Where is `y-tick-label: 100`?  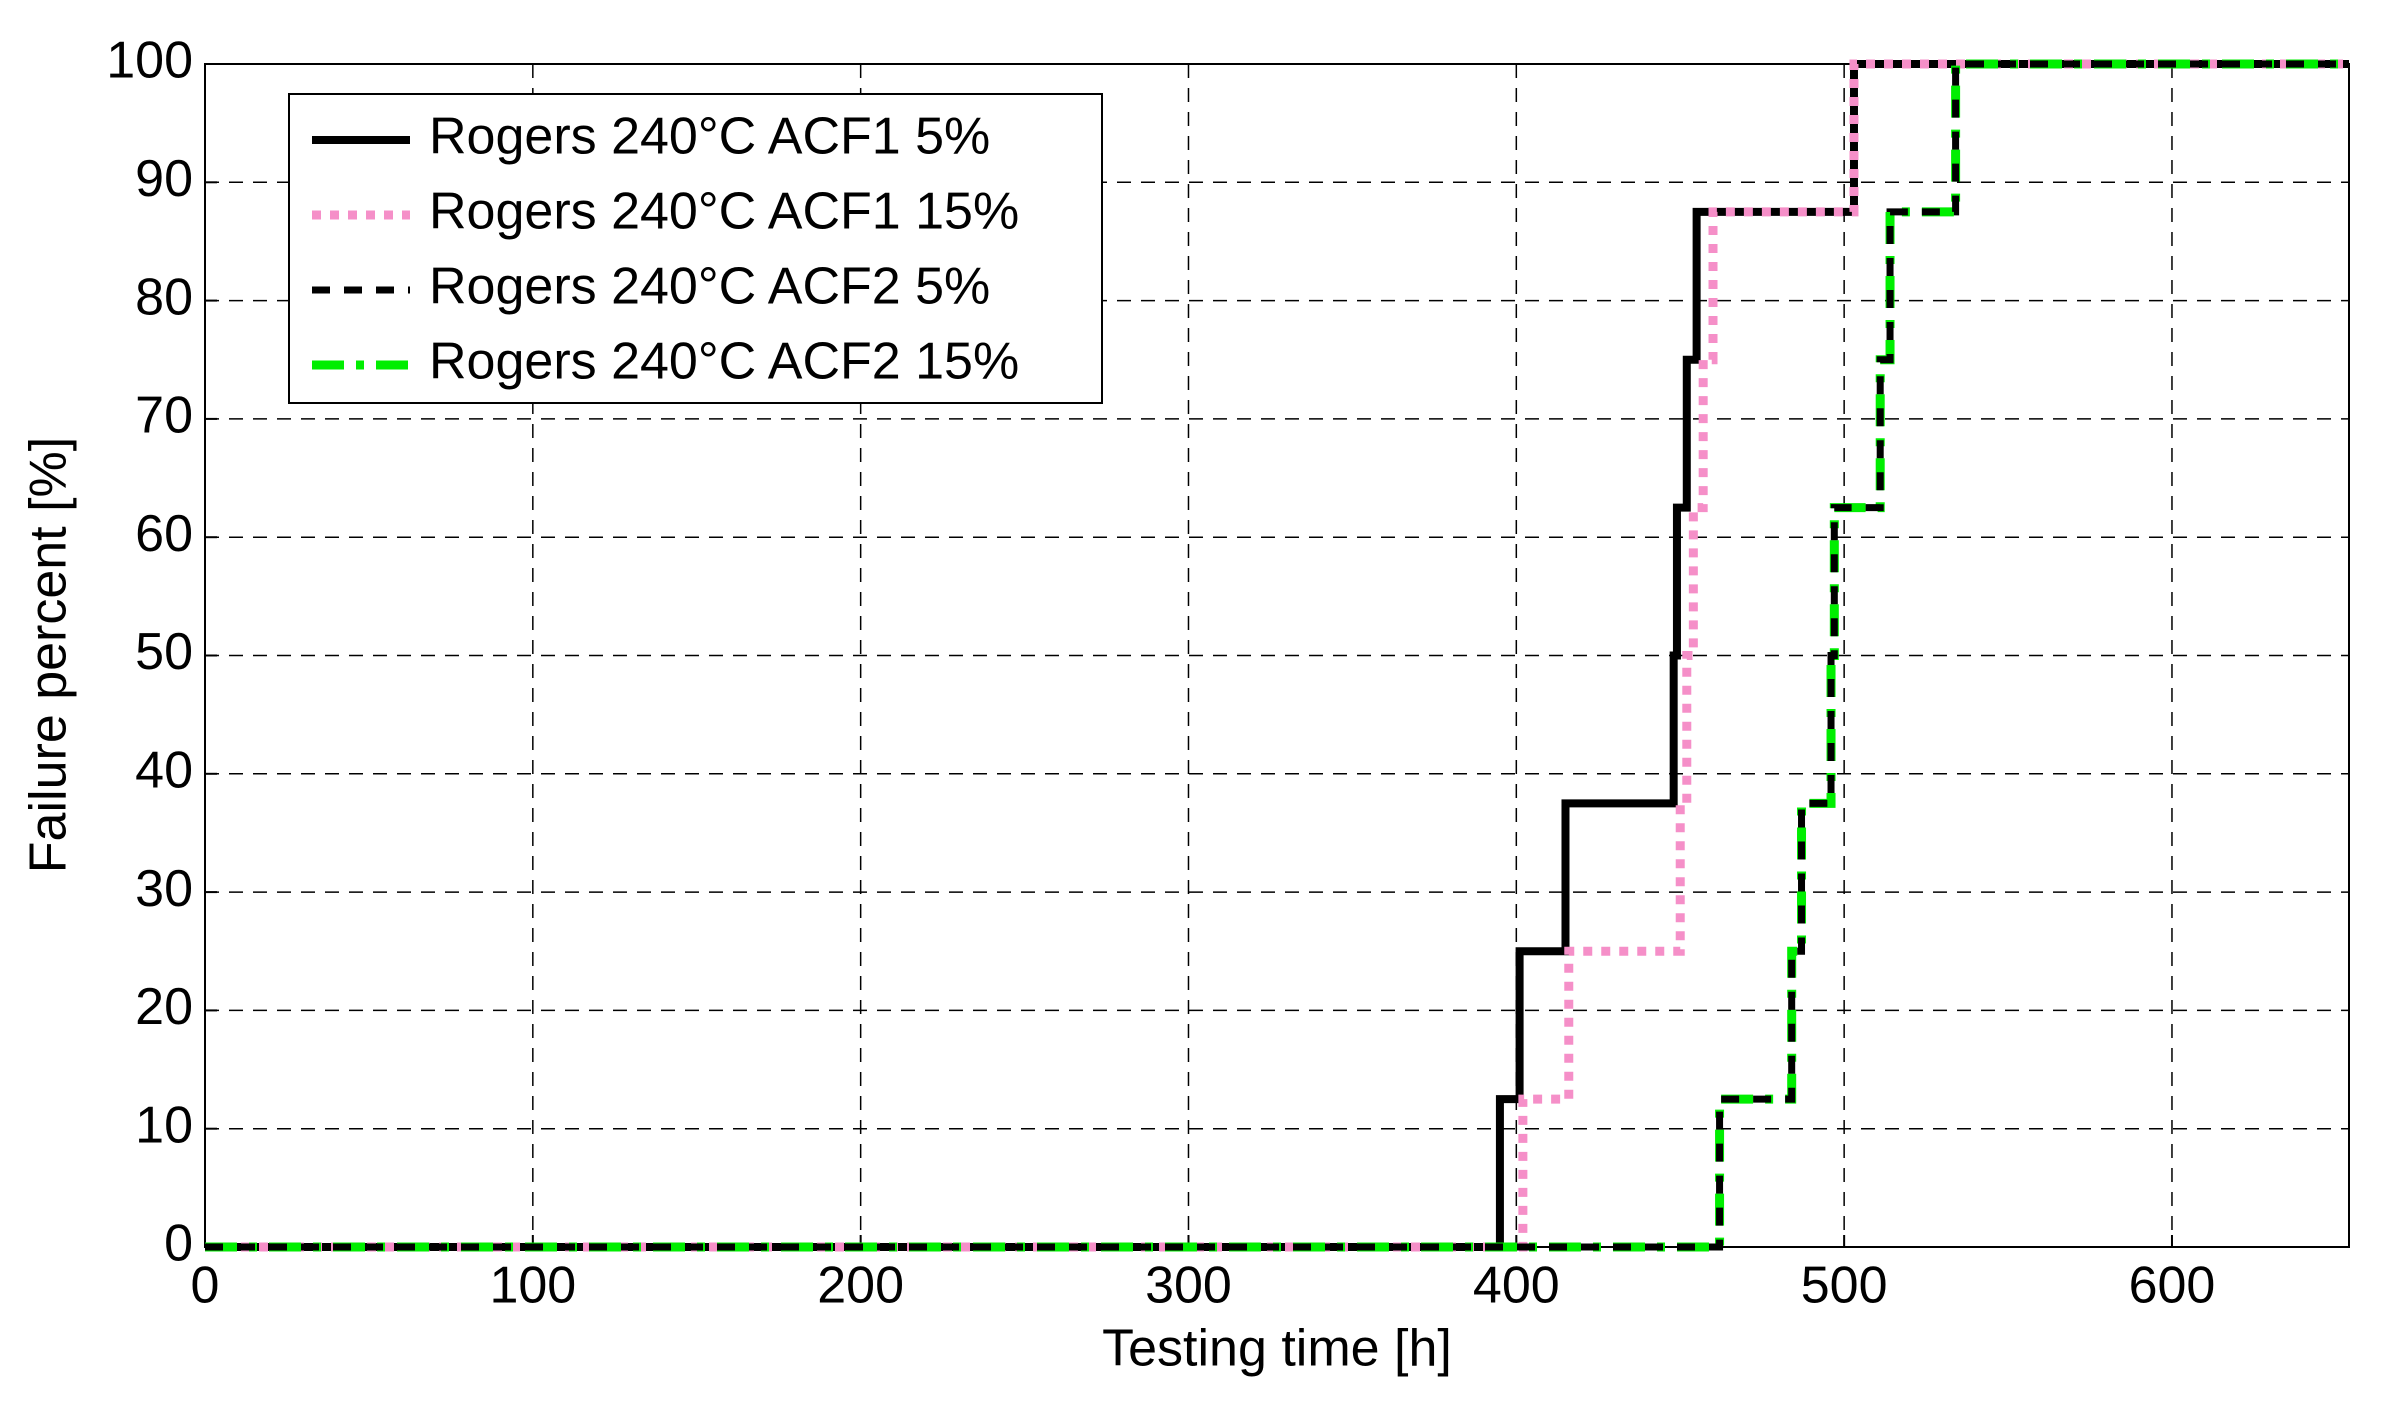 y-tick-label: 100 is located at coordinates (149, 61).